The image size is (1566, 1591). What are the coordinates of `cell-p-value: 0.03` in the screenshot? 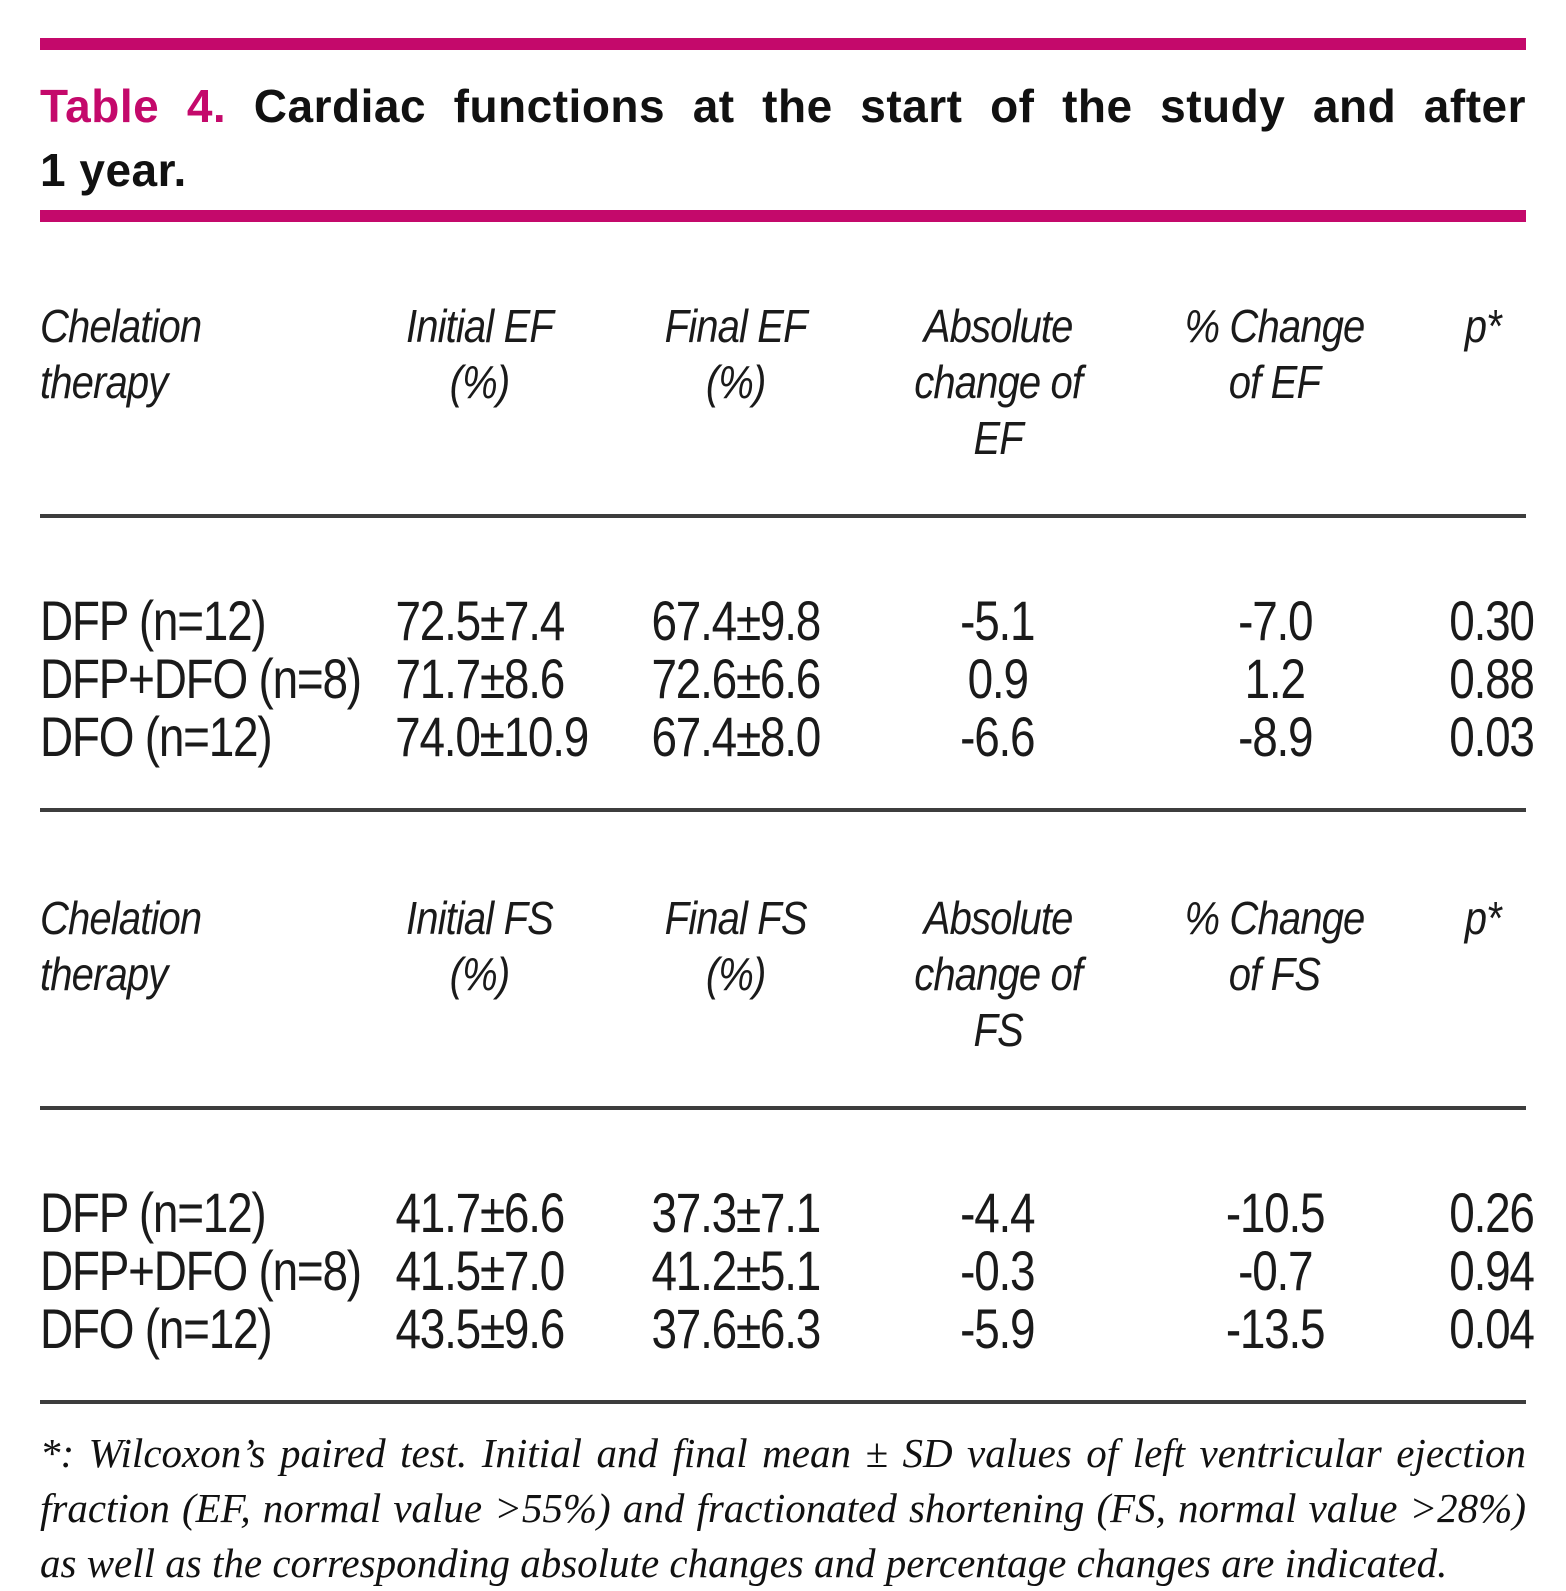 It's located at (1487, 760).